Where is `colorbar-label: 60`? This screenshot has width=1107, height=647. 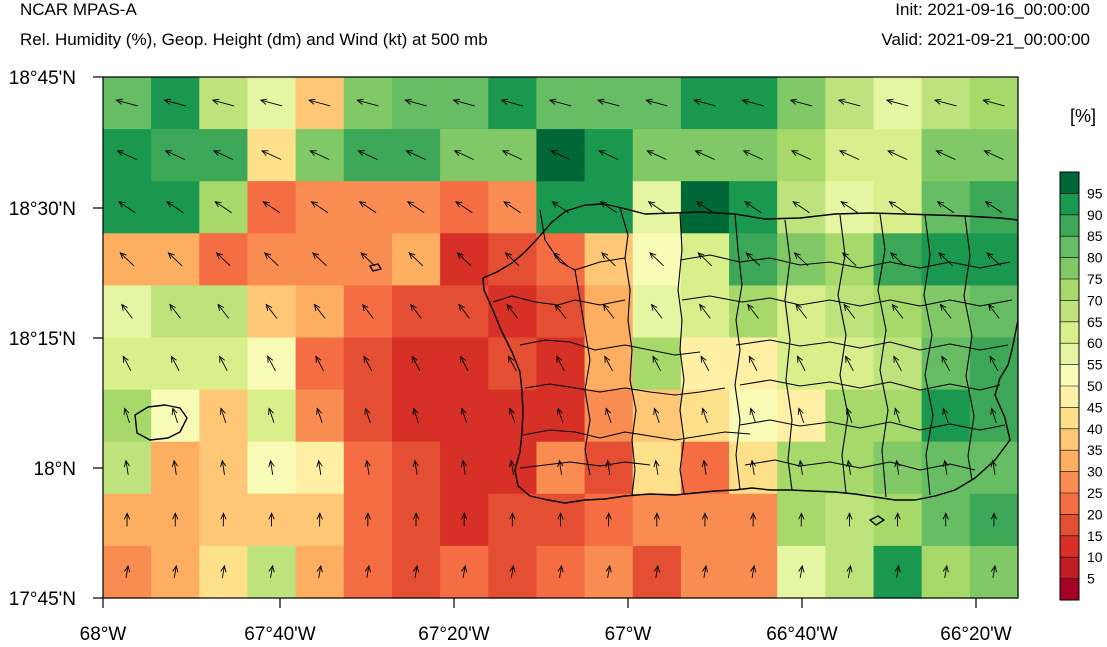
colorbar-label: 60 is located at coordinates (1095, 343).